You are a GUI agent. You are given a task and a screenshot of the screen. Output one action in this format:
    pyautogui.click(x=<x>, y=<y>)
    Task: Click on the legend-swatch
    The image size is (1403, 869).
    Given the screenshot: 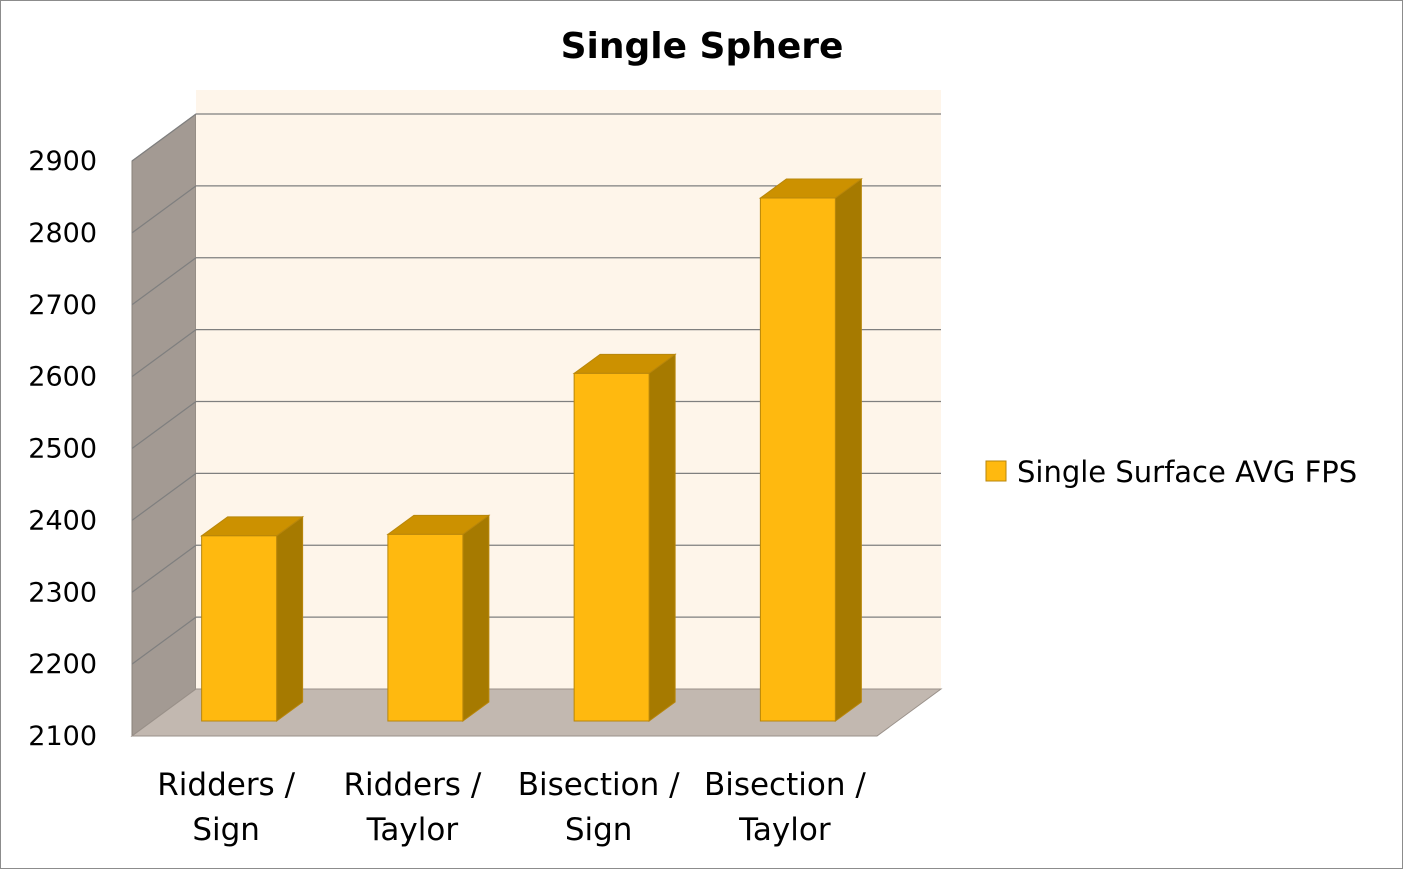 What is the action you would take?
    pyautogui.click(x=996, y=471)
    